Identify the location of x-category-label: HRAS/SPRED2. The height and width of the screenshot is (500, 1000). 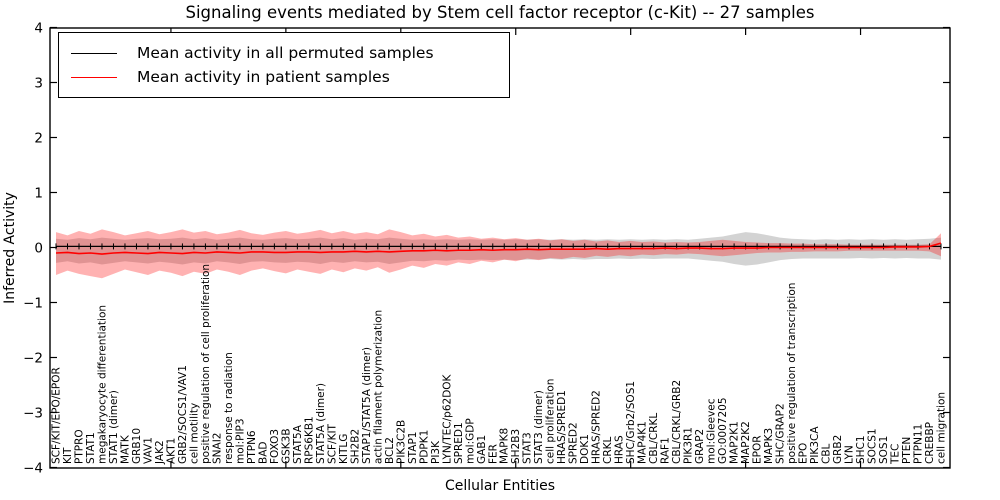
(597, 427).